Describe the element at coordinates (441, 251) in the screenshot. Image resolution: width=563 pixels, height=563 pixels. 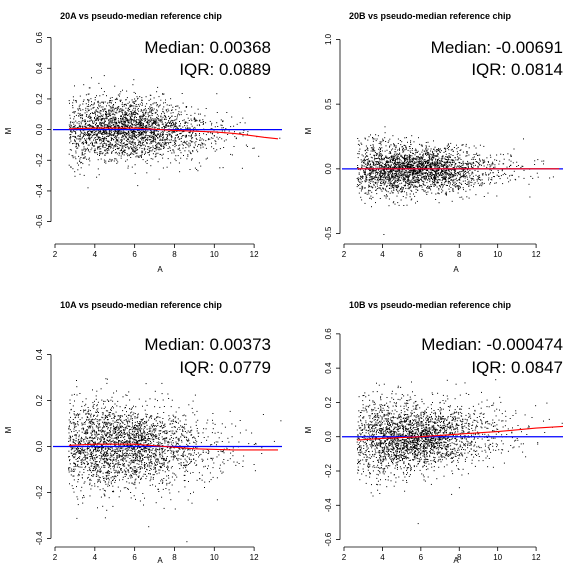
I see `x-ticks-20b: 2 4 6 8 10 12` at that location.